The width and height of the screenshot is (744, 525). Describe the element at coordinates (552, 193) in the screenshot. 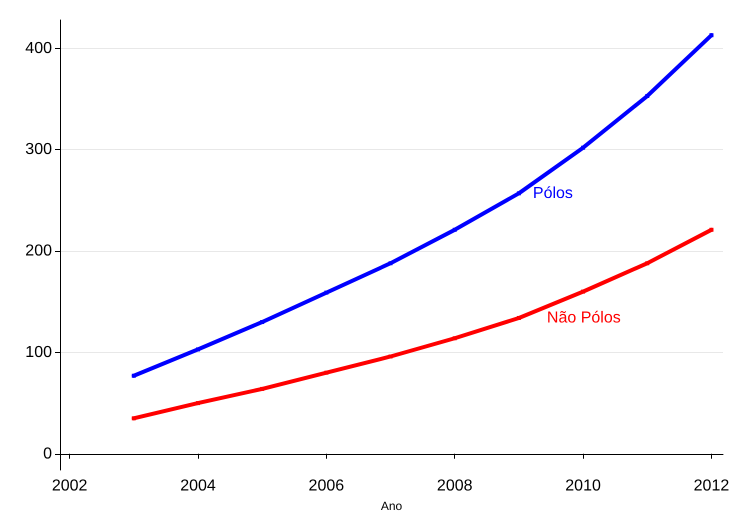

I see `series-label: Pólos` at that location.